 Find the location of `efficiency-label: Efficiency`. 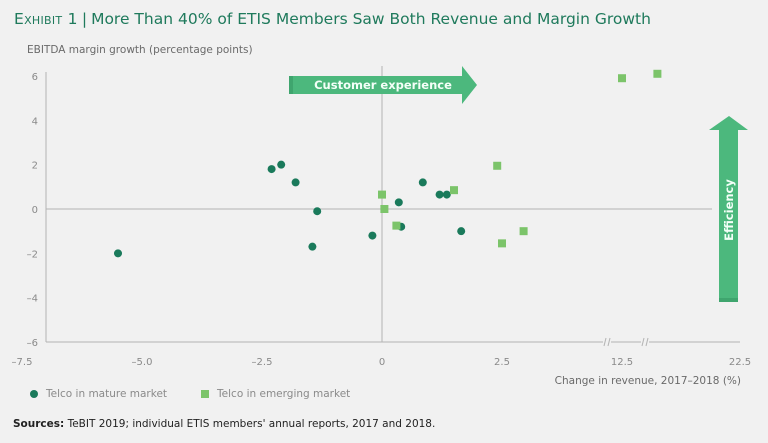

efficiency-label: Efficiency is located at coordinates (729, 210).